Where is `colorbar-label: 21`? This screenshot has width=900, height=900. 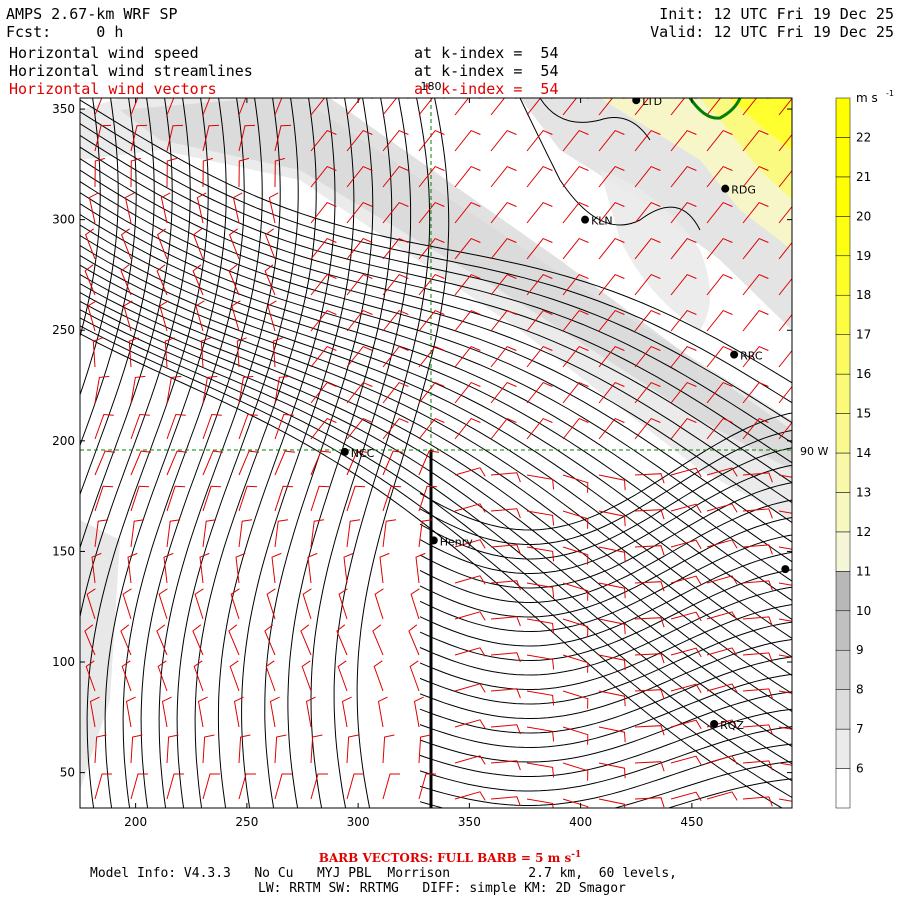 colorbar-label: 21 is located at coordinates (863, 177).